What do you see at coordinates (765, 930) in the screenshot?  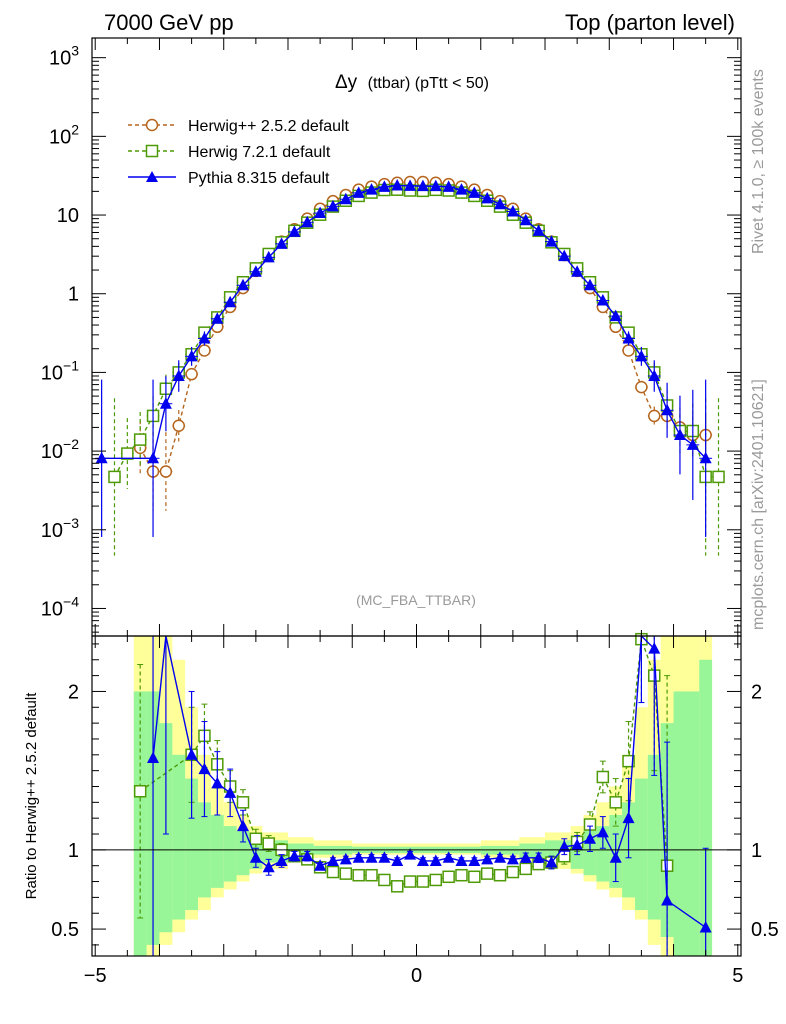 I see `ratio-y-tick-label-right: 0.5` at bounding box center [765, 930].